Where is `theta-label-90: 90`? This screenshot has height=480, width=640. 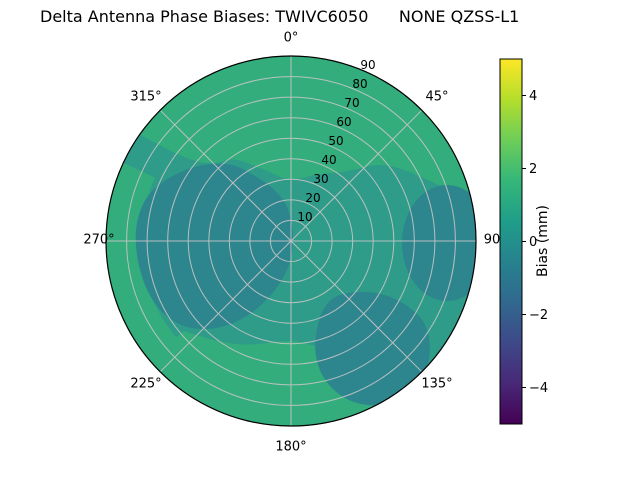 theta-label-90: 90 is located at coordinates (492, 240).